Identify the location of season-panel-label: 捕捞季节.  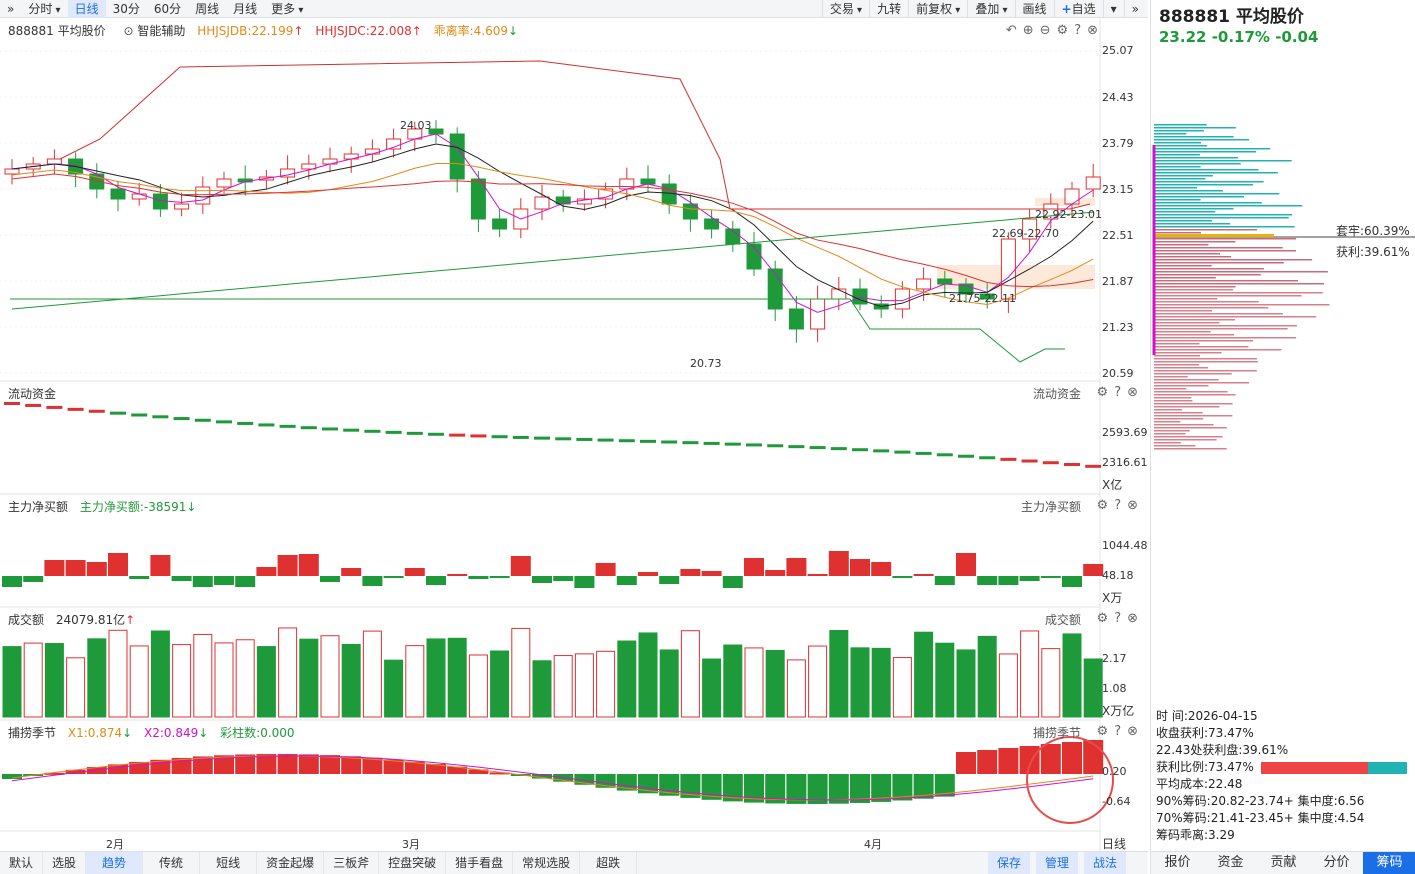
(1057, 733).